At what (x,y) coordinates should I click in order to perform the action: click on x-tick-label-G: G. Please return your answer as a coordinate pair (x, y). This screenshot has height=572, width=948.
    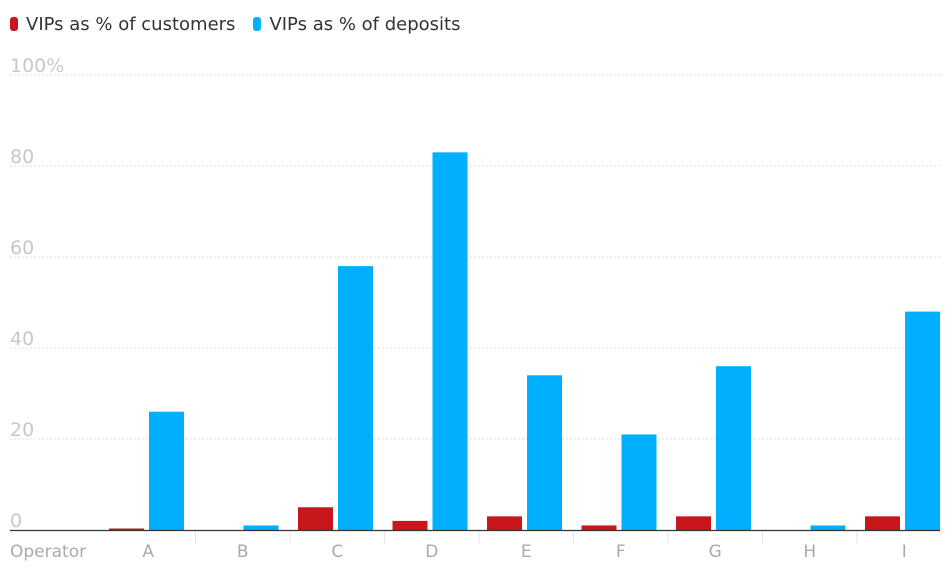
    Looking at the image, I should click on (715, 552).